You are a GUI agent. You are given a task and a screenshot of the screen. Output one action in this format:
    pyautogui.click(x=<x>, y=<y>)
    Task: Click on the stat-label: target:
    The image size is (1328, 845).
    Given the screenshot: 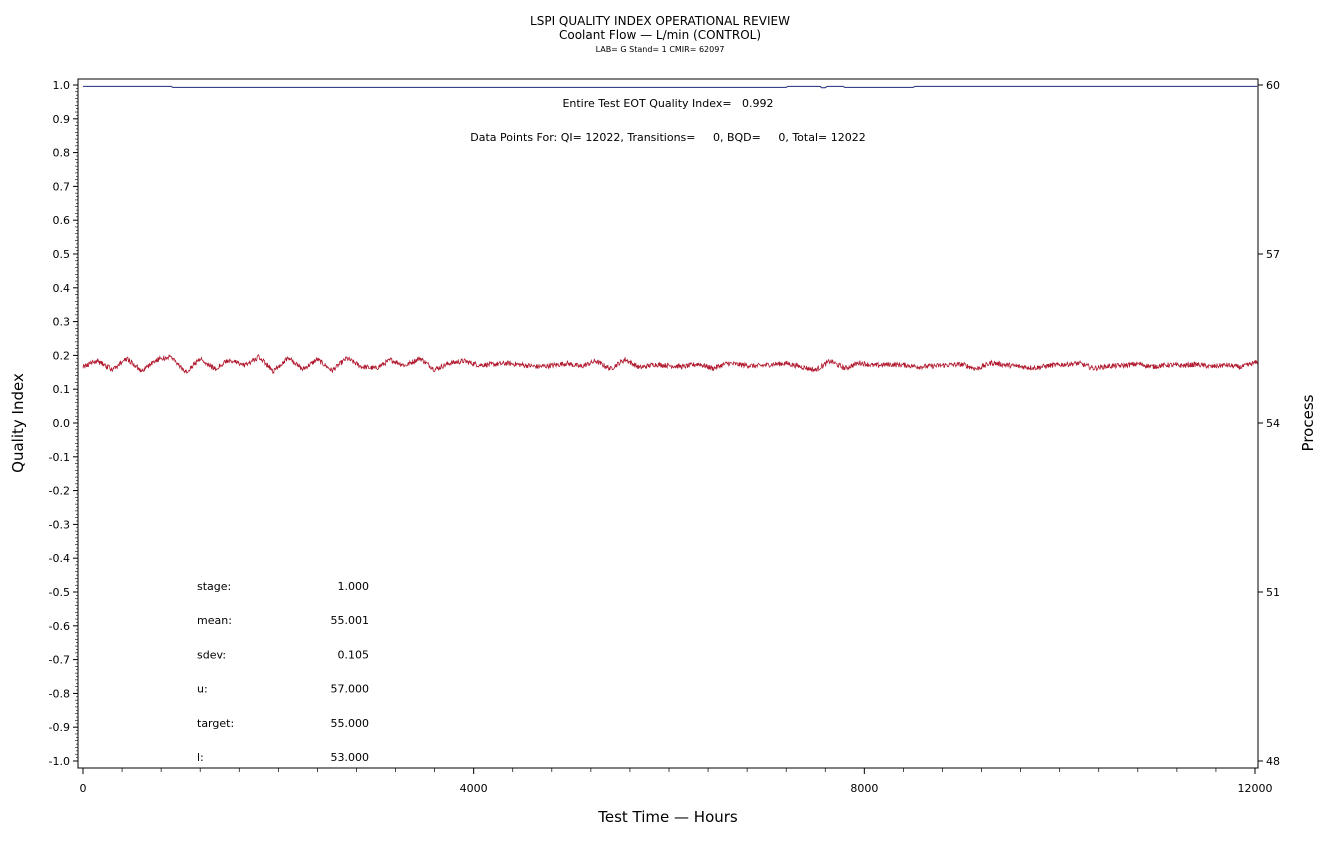 What is the action you would take?
    pyautogui.click(x=215, y=723)
    